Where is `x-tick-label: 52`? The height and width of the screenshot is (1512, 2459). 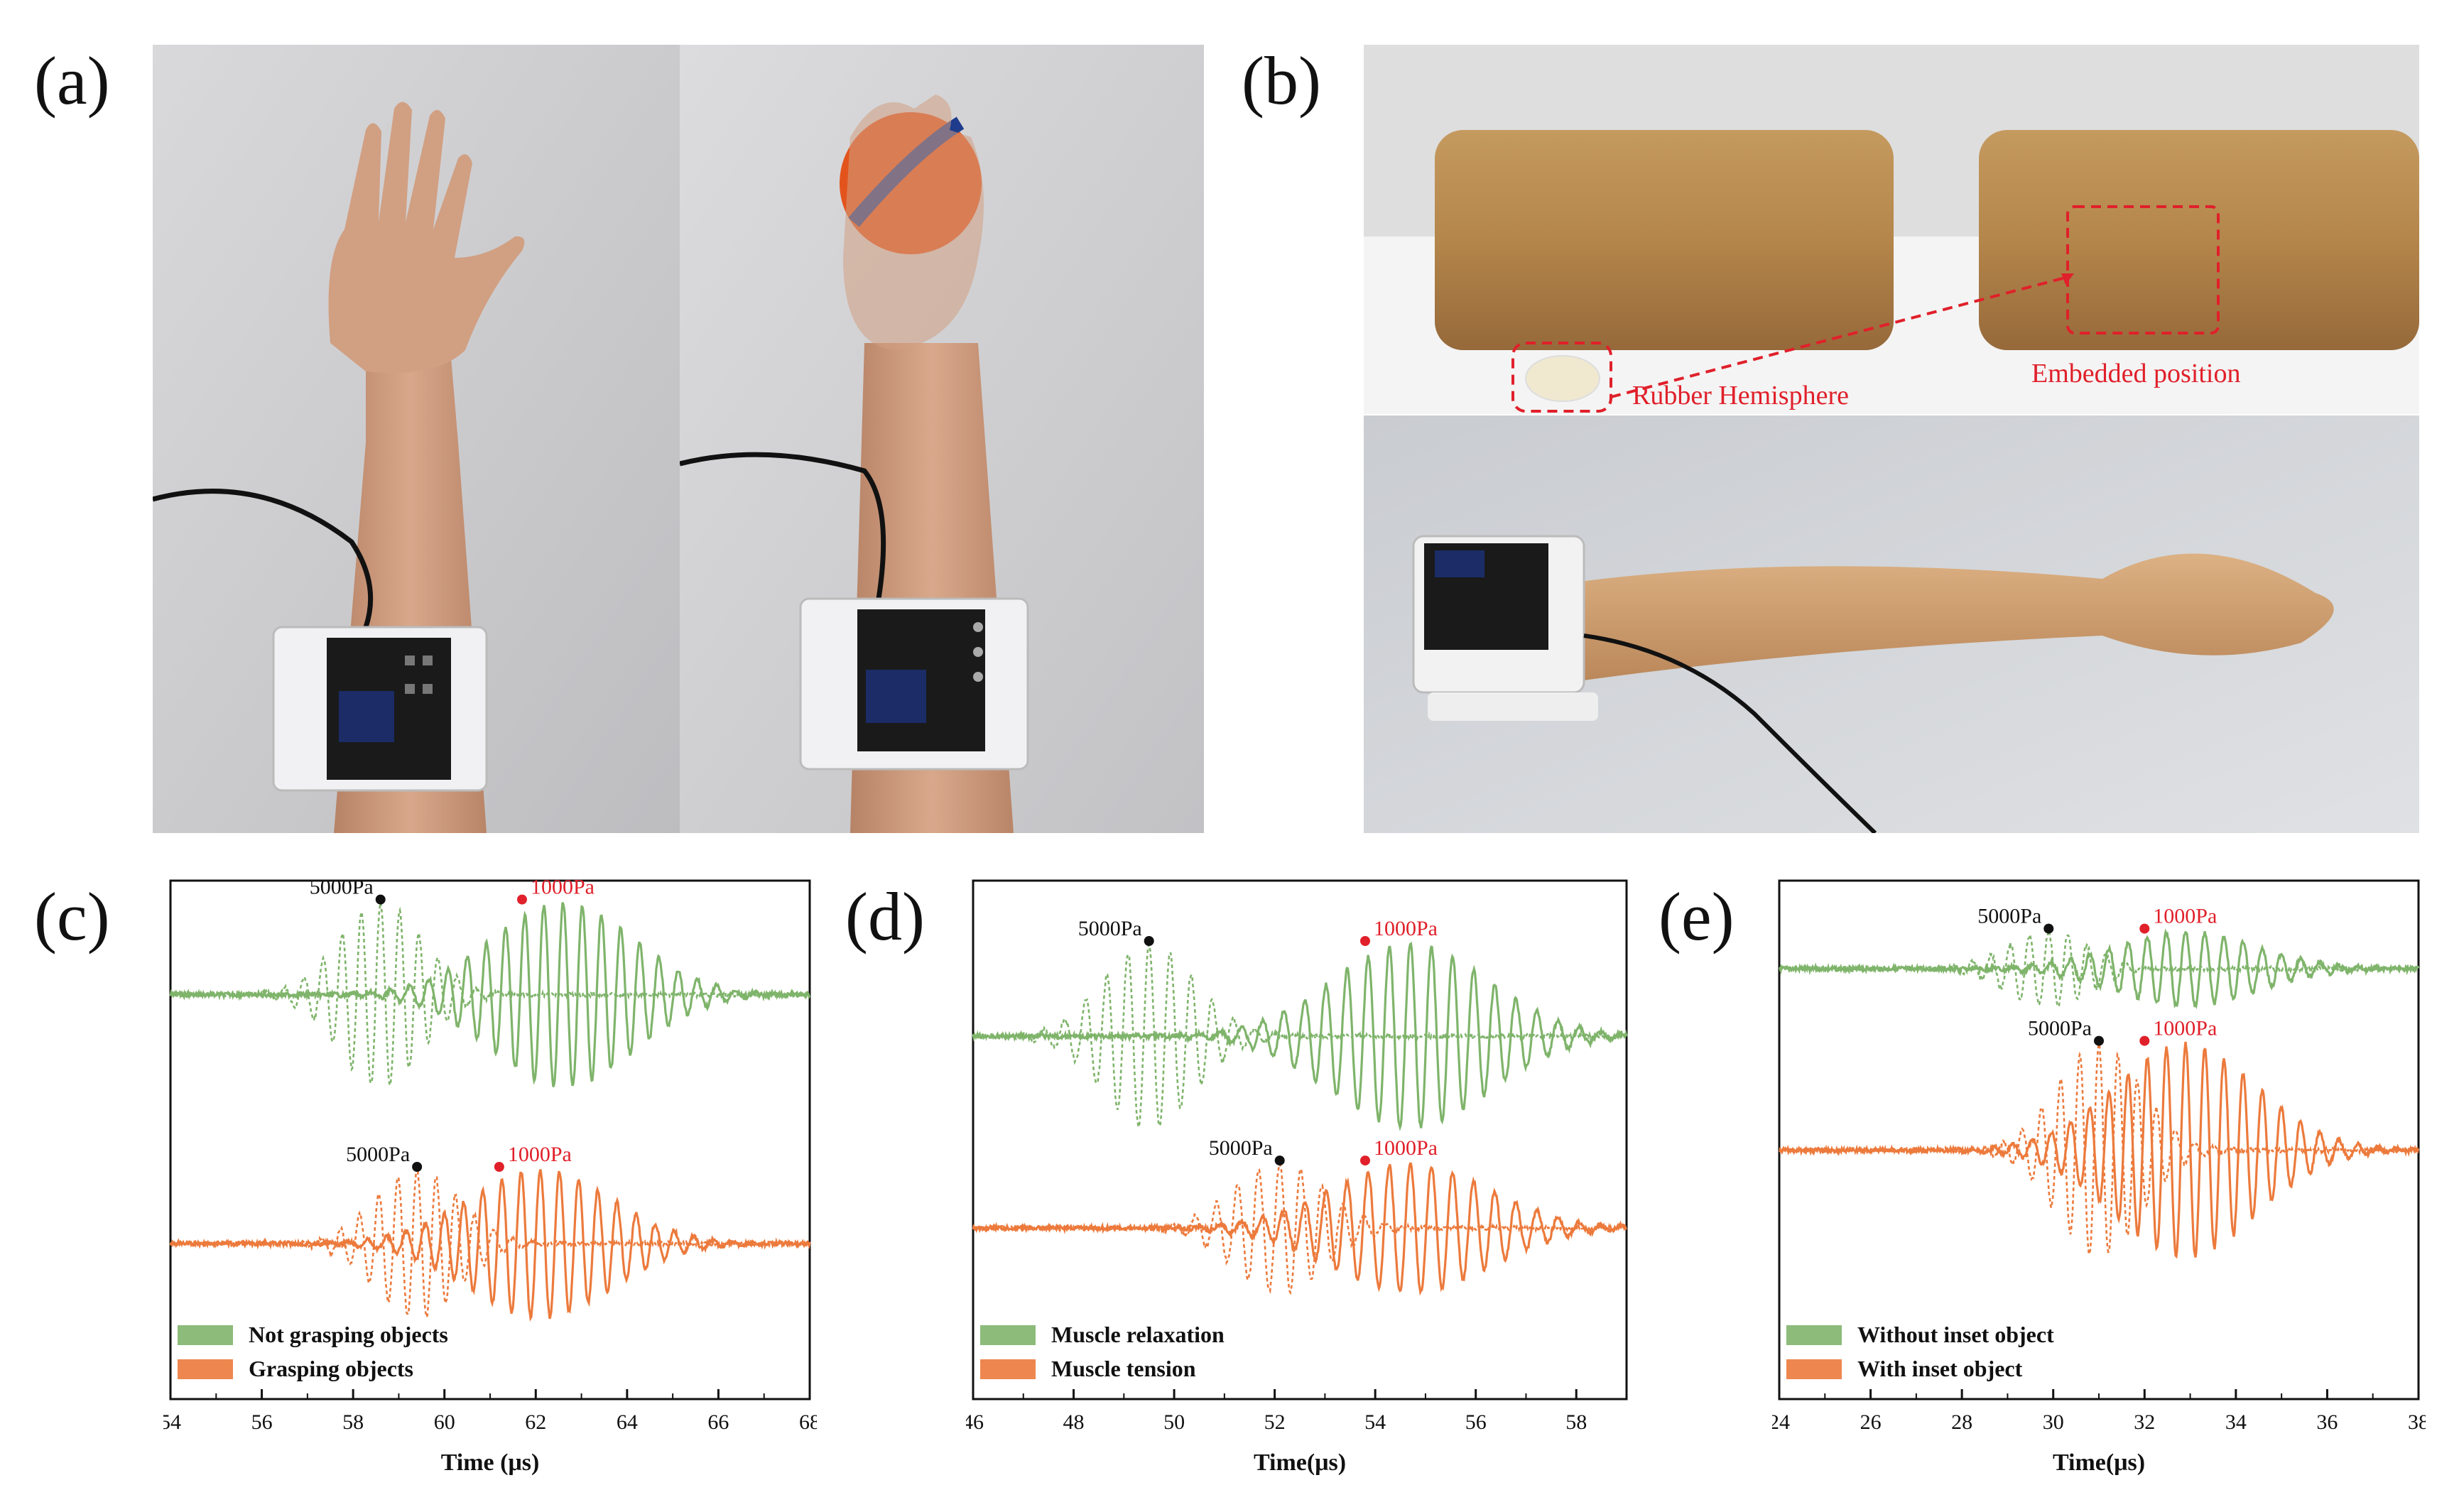 x-tick-label: 52 is located at coordinates (1275, 1422).